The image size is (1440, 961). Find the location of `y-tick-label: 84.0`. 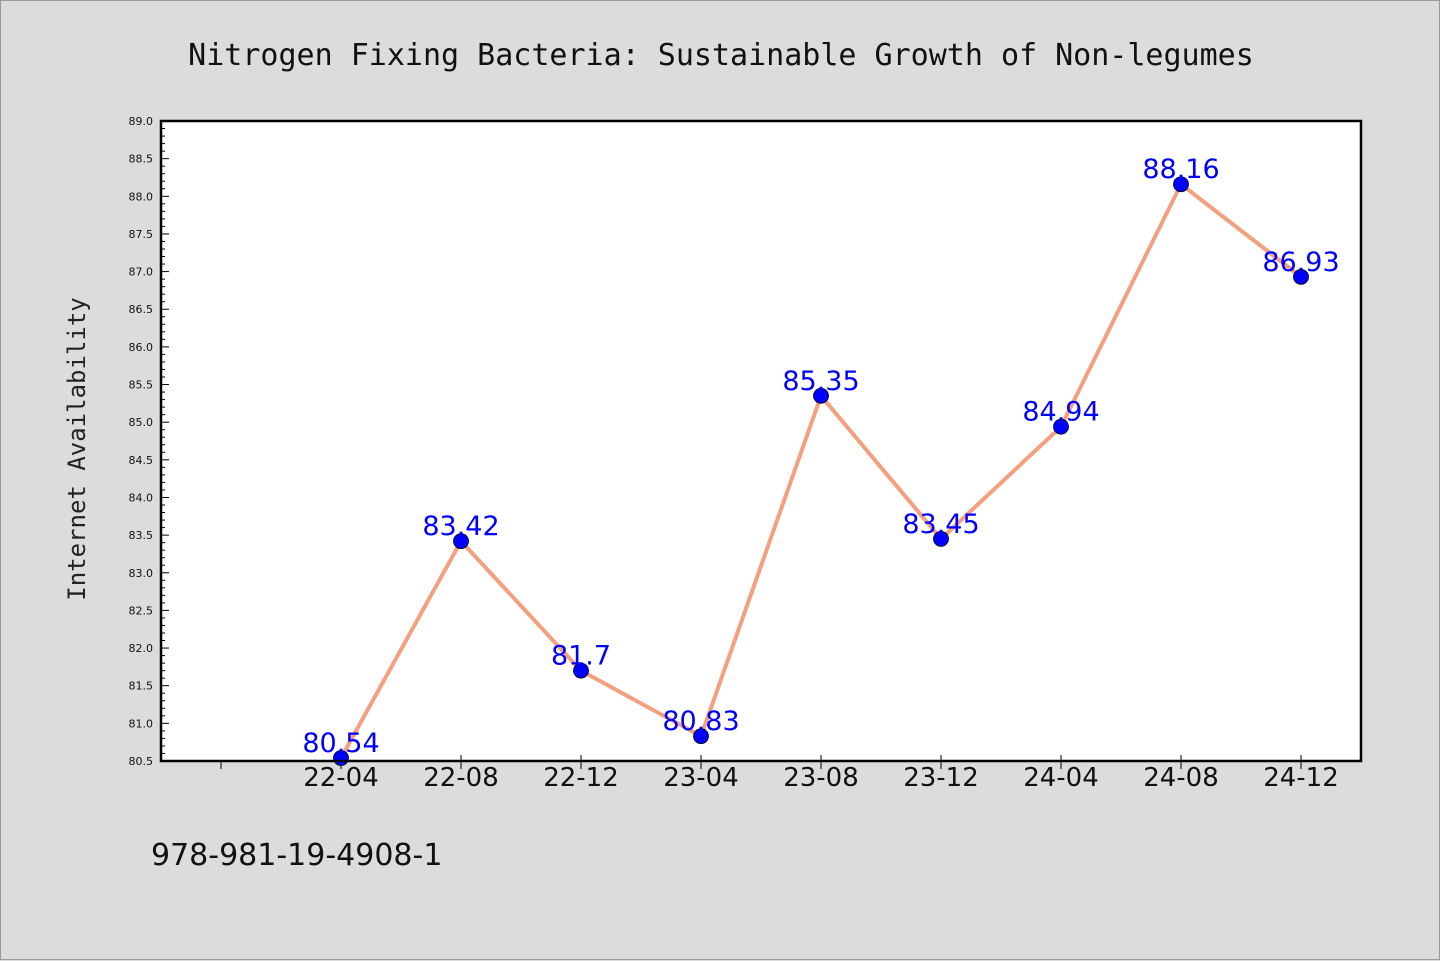

y-tick-label: 84.0 is located at coordinates (141, 497).